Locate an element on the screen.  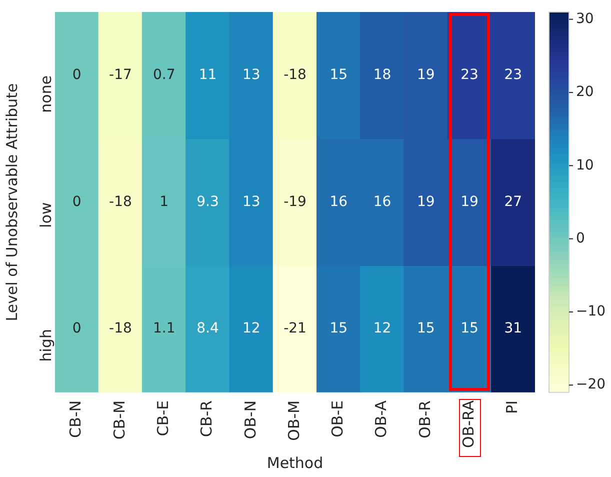
x-tick-label: CB-M is located at coordinates (119, 420).